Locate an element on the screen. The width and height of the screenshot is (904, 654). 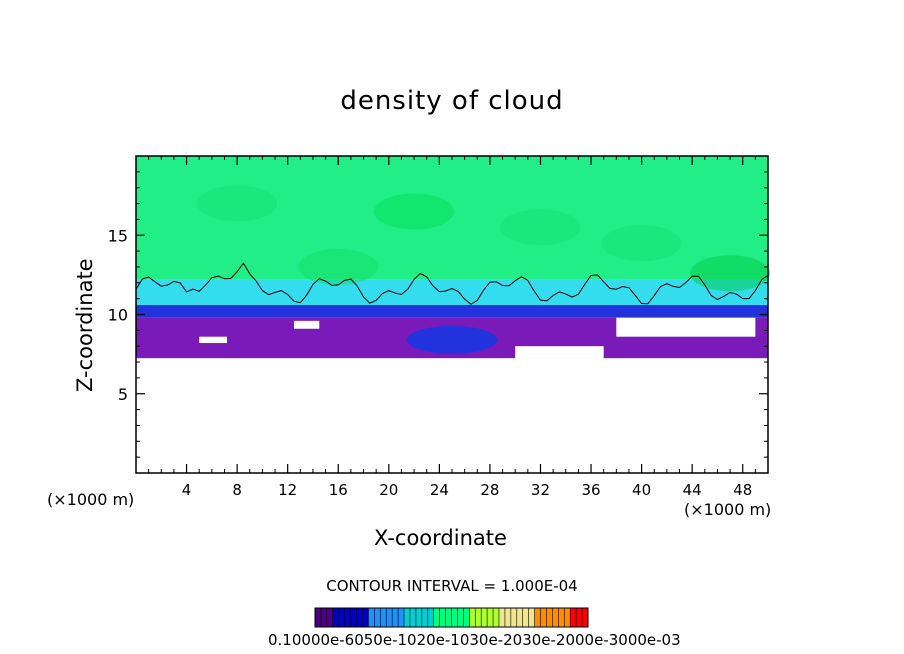
contour-interval-label: CONTOUR INTERVAL = 1.000E-04 is located at coordinates (452, 586).